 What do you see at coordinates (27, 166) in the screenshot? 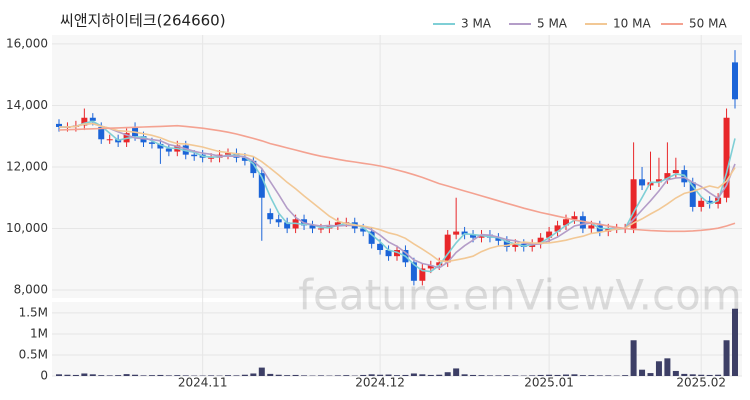
I see `y-tick-label: 12,000` at bounding box center [27, 166].